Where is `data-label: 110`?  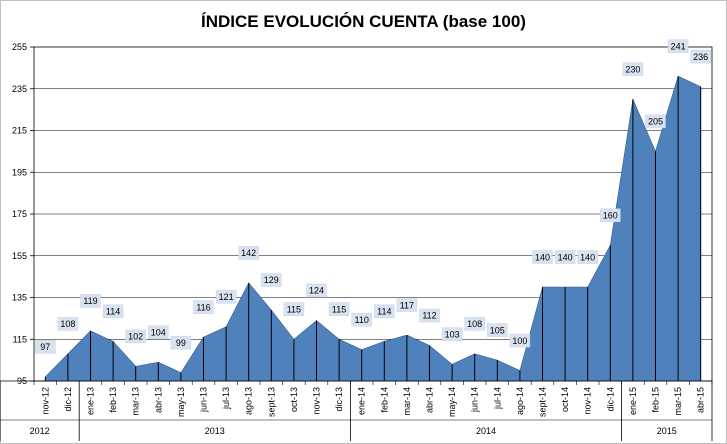 data-label: 110 is located at coordinates (361, 319).